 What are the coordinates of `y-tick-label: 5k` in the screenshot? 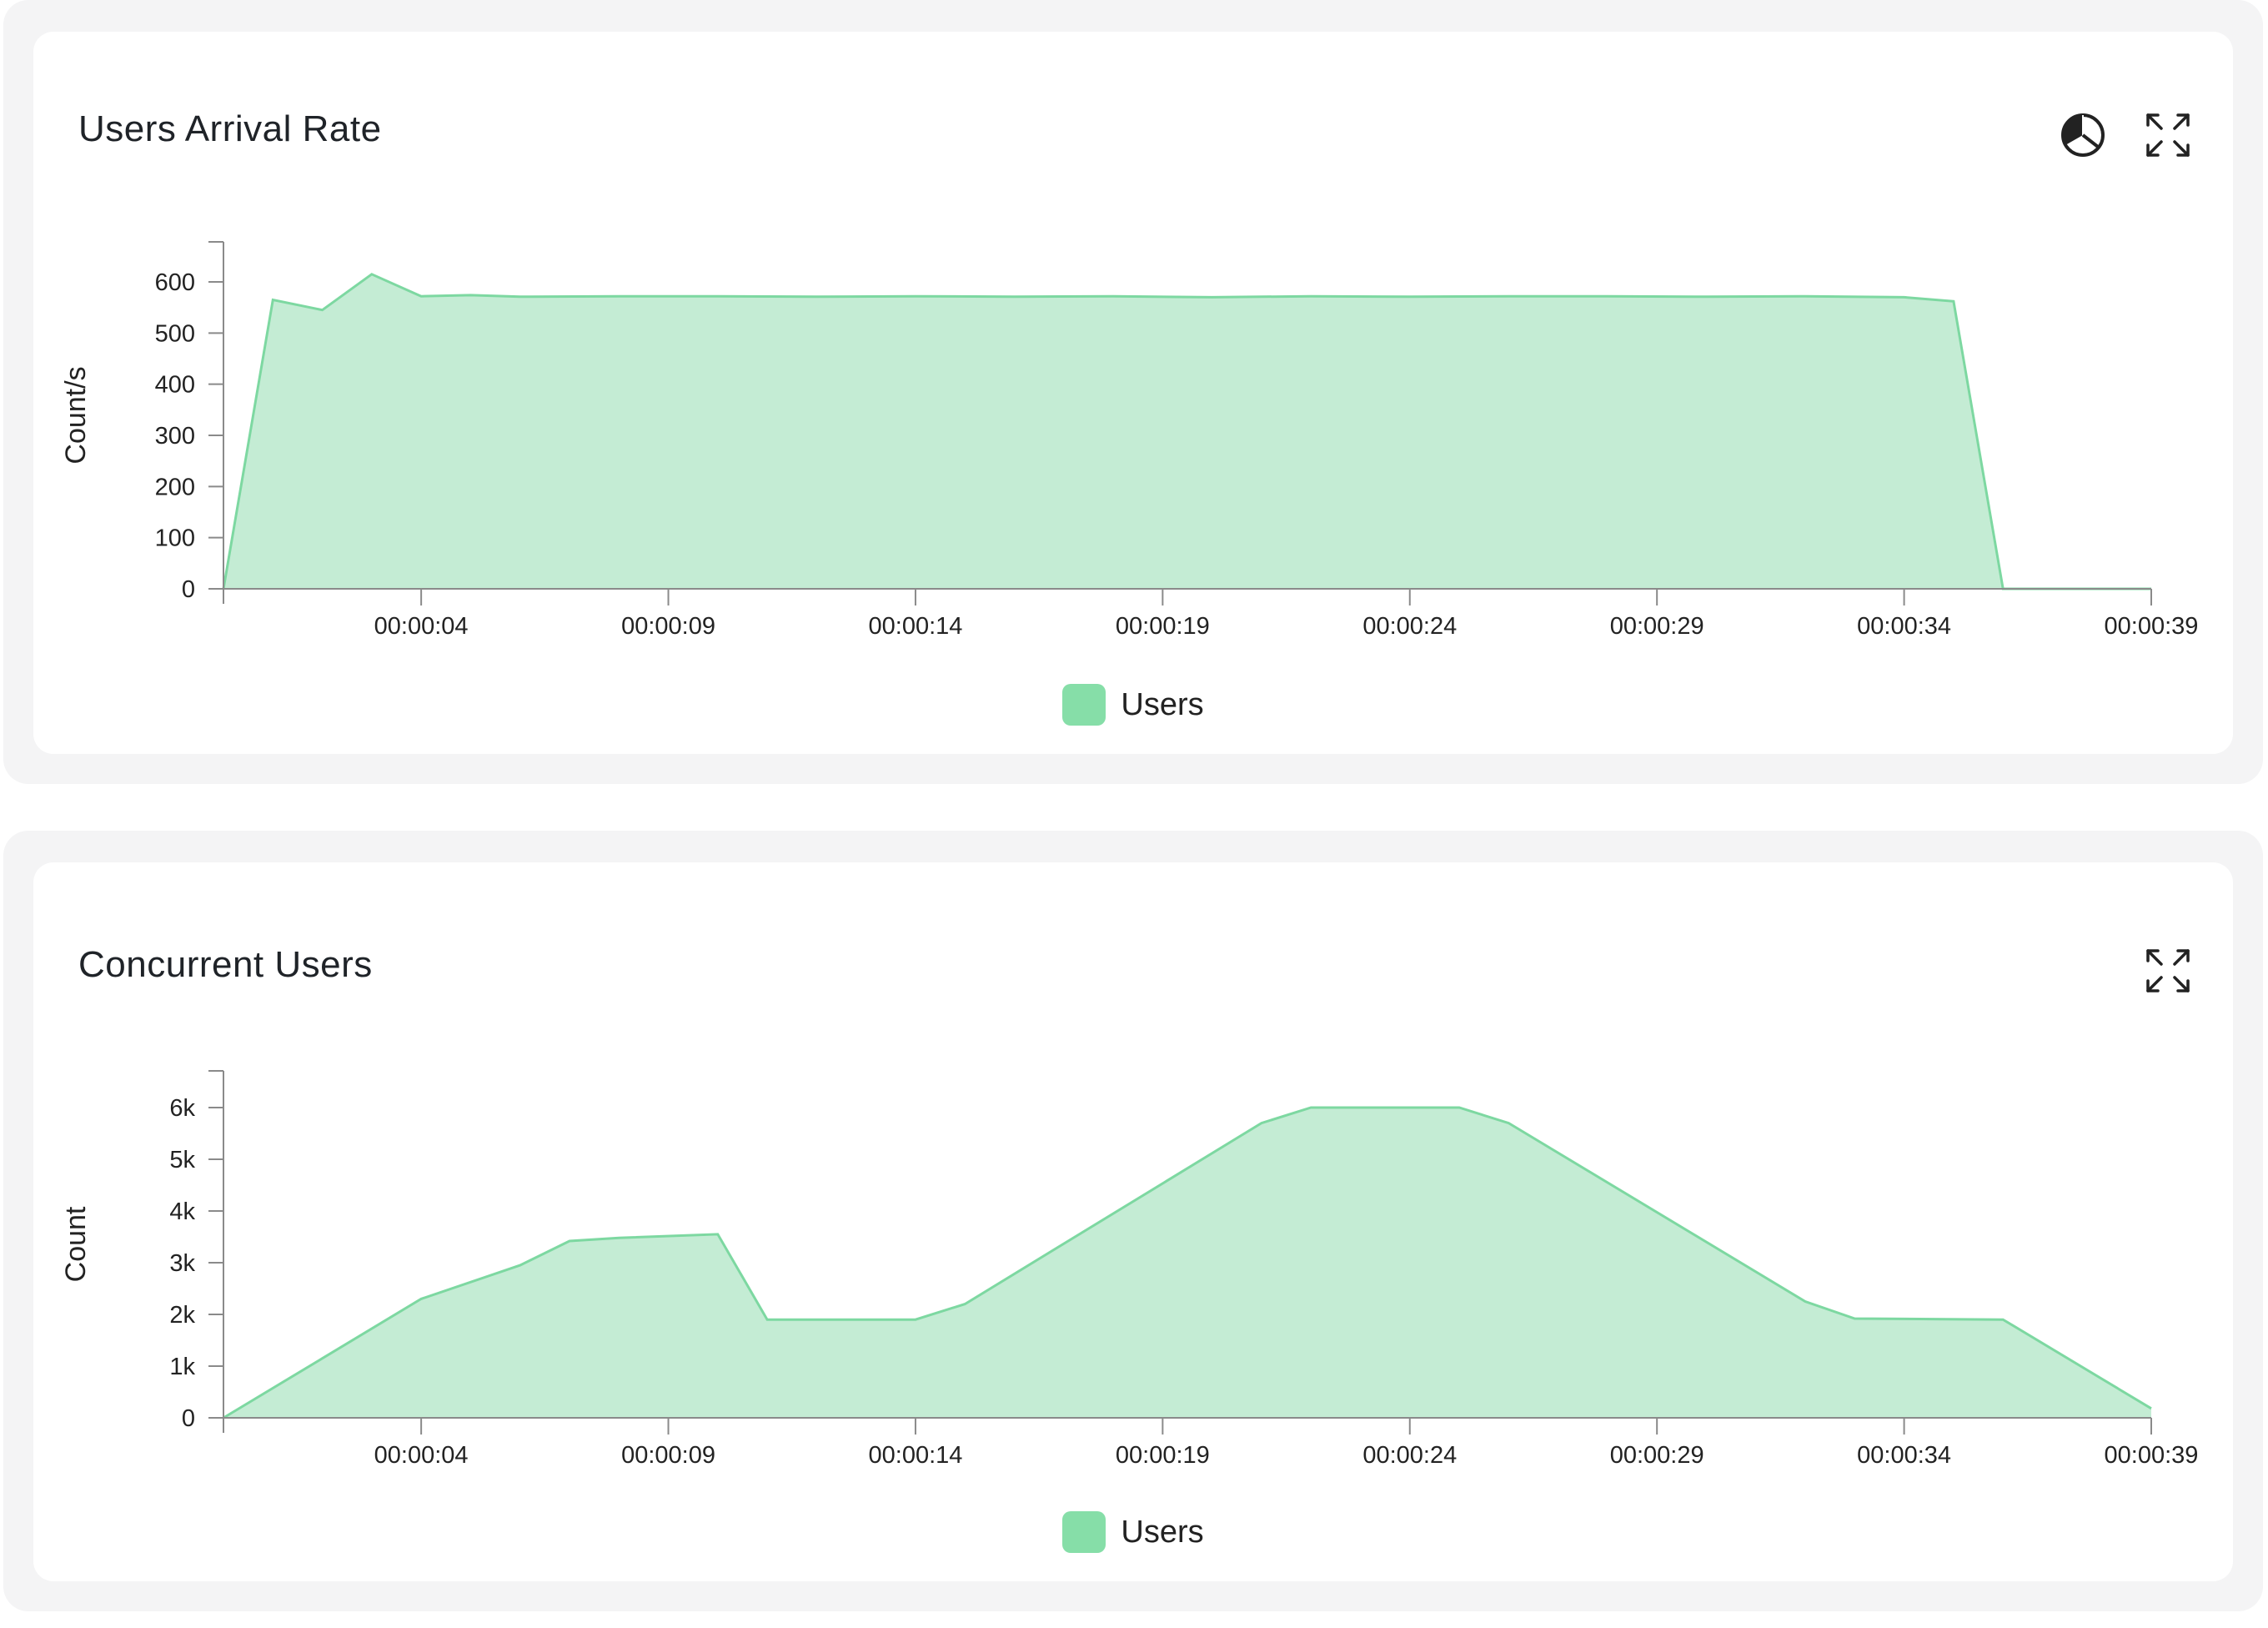 It's located at (182, 1160).